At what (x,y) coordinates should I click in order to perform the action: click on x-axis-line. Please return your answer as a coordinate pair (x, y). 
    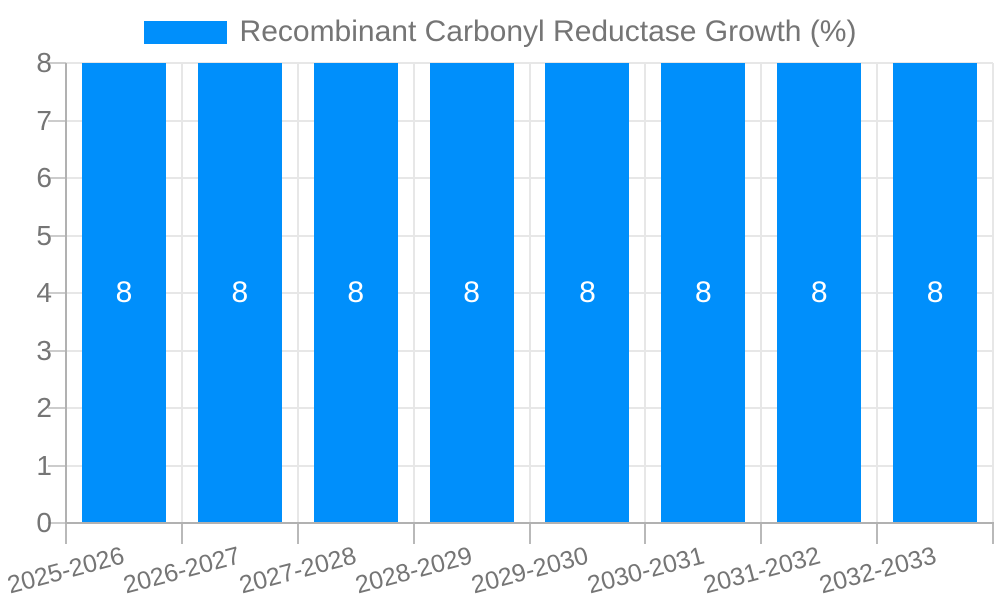
    Looking at the image, I should click on (529, 523).